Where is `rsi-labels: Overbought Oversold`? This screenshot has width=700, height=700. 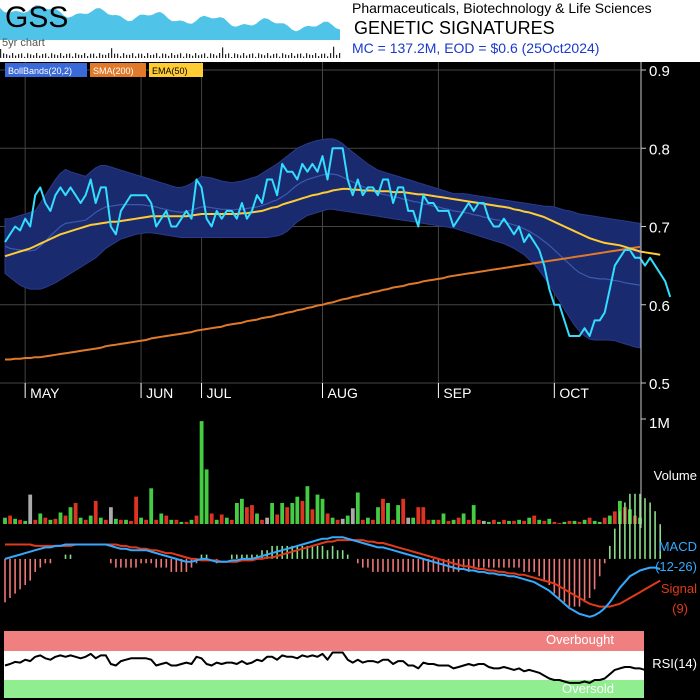 rsi-labels: Overbought Oversold is located at coordinates (580, 664).